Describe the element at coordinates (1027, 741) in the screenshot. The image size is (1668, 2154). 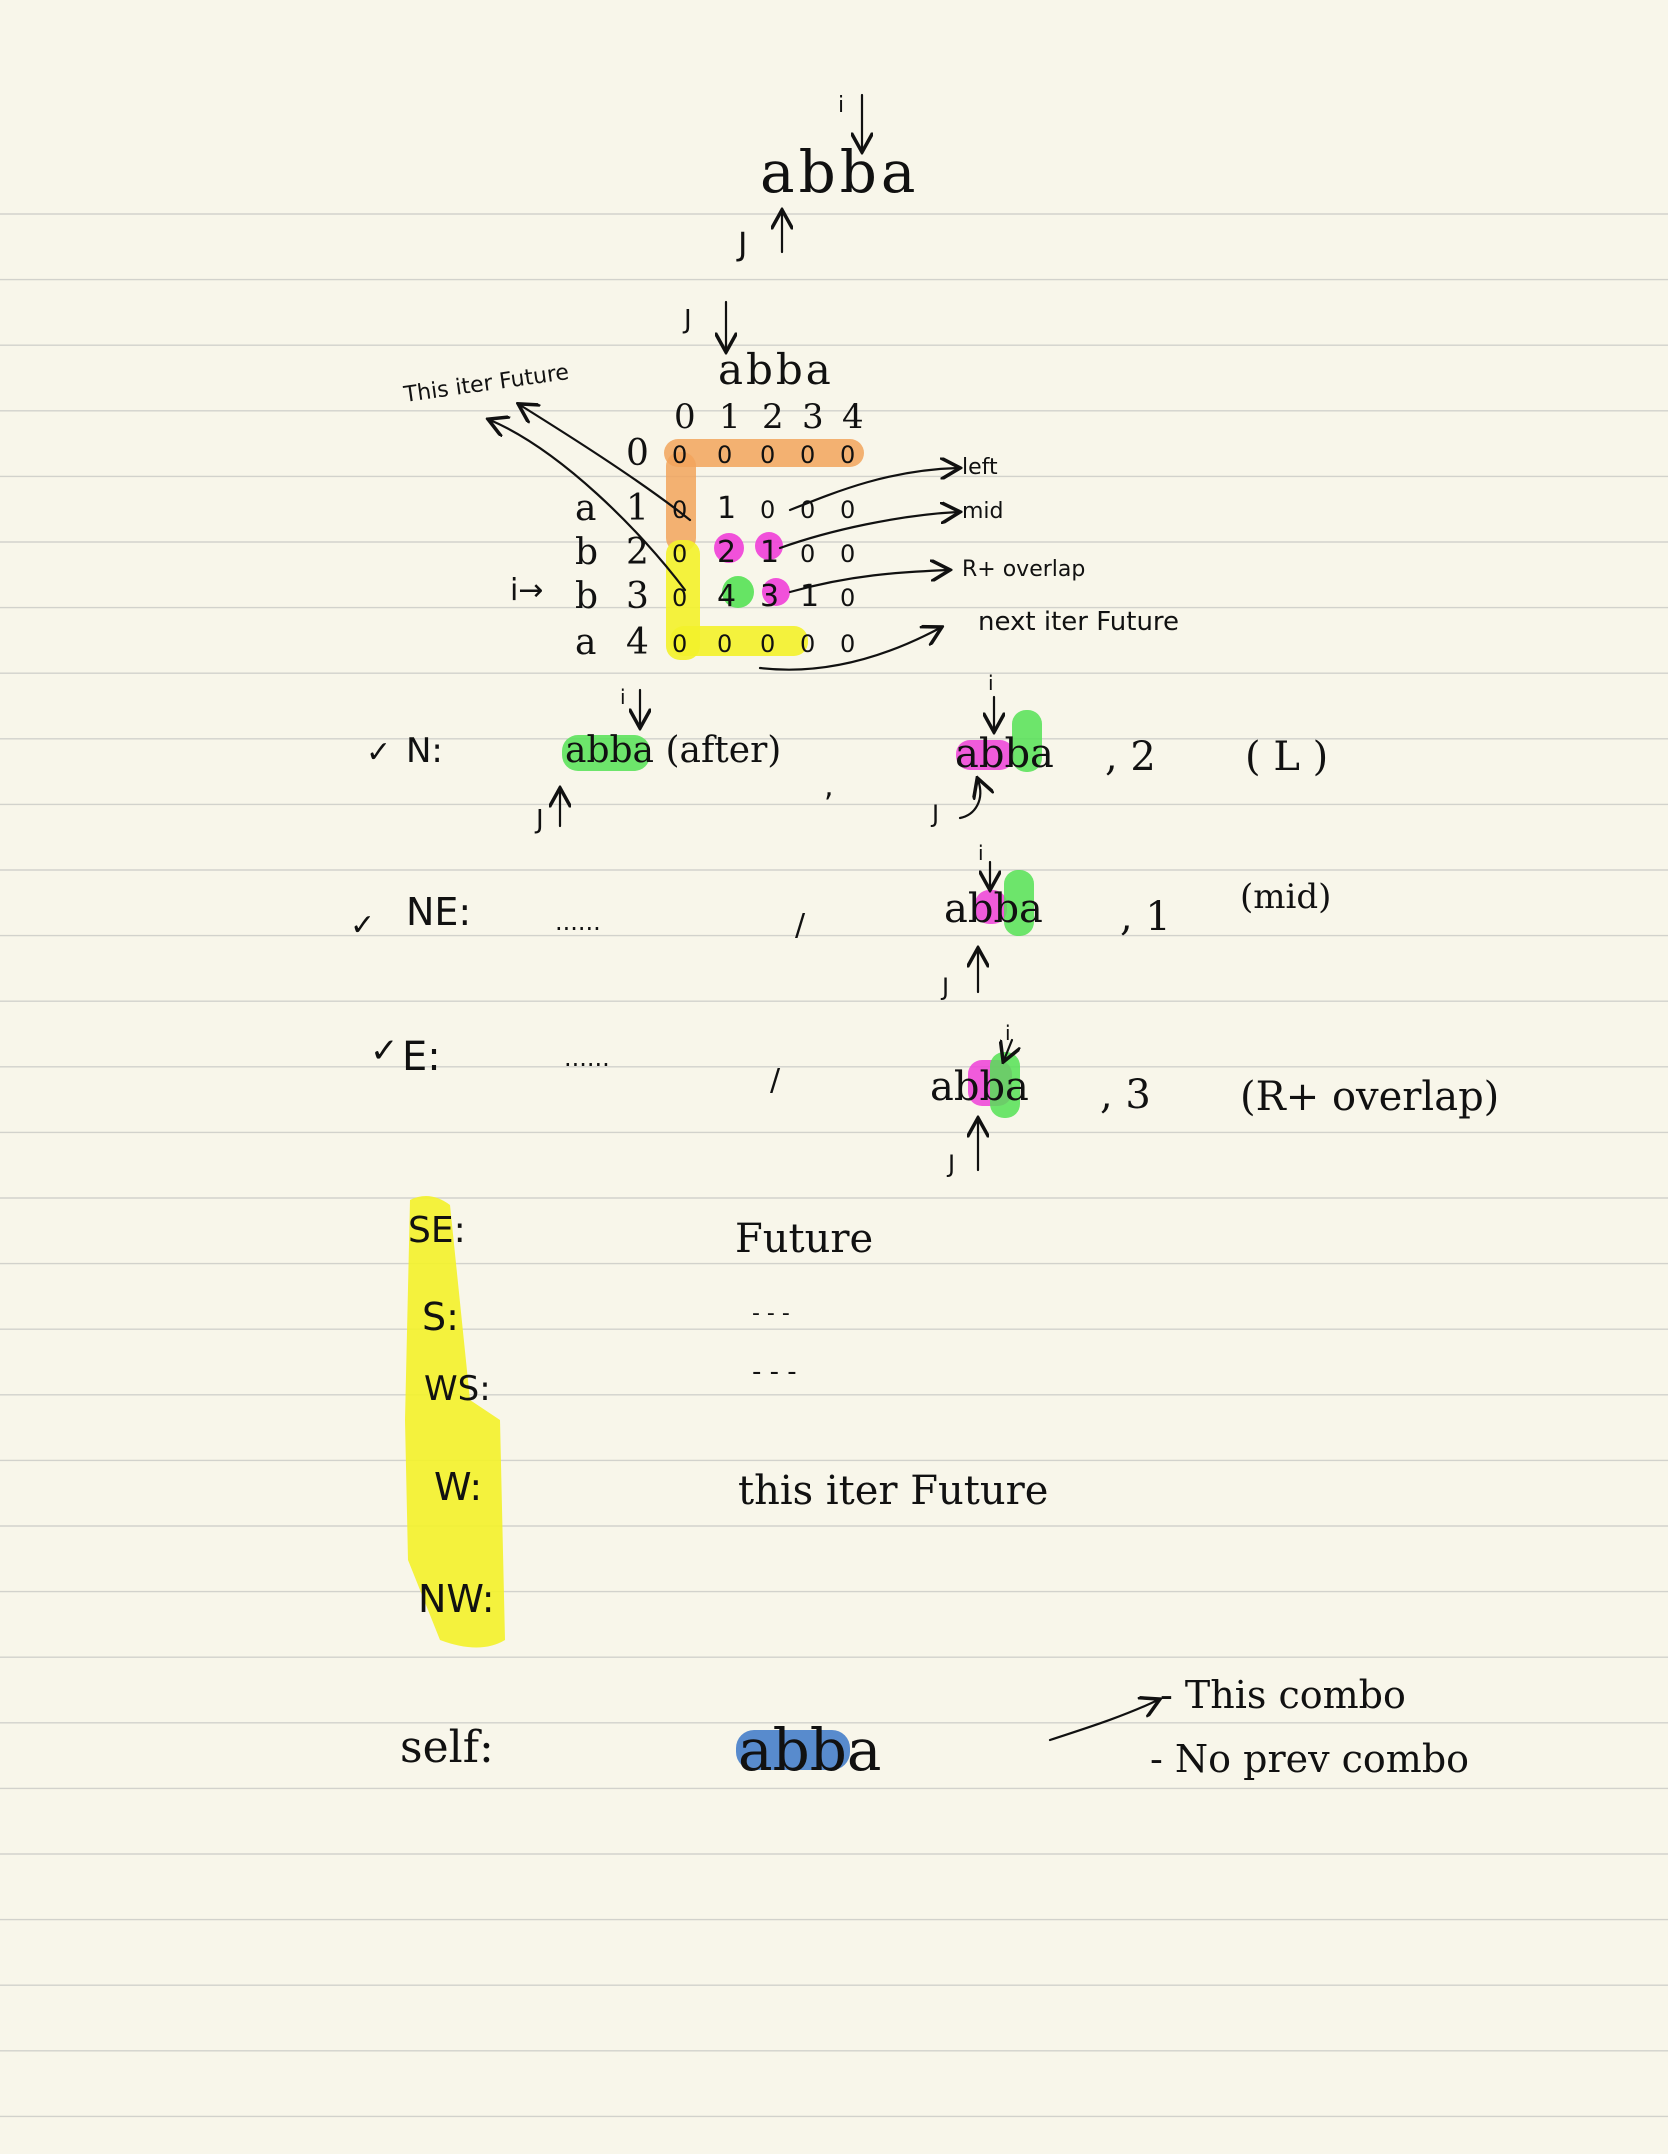
I see `green-highlight-b-N` at that location.